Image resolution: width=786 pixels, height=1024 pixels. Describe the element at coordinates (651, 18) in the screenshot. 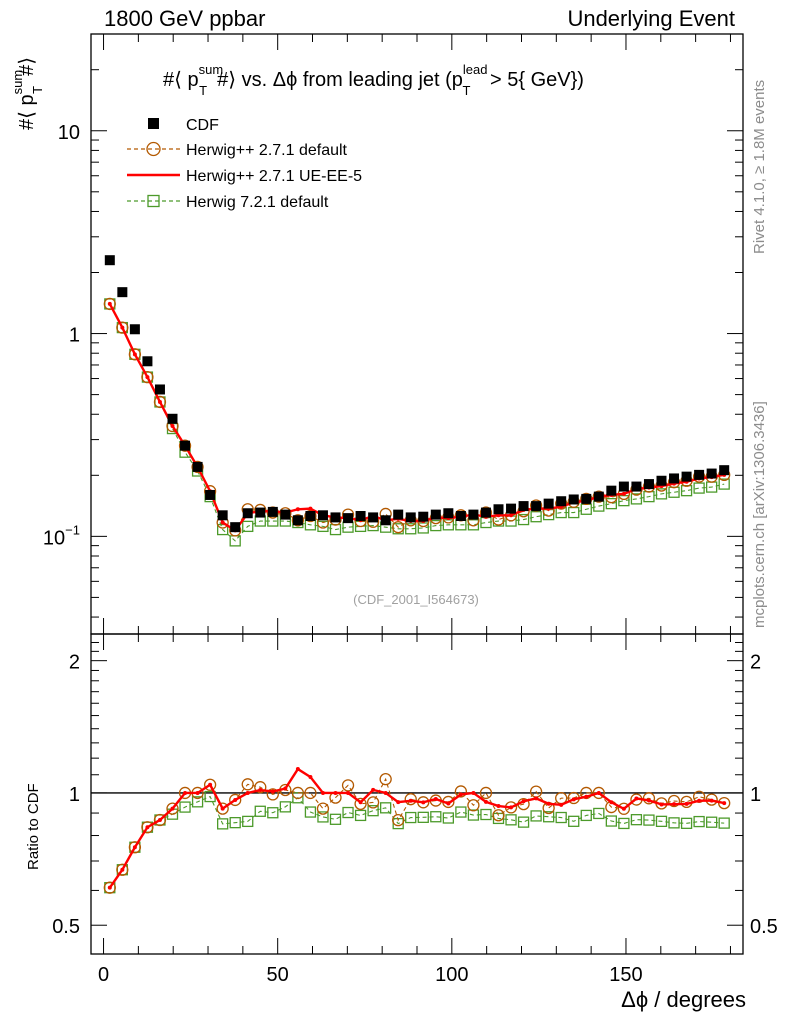

I see `header-right: Underlying Event` at that location.